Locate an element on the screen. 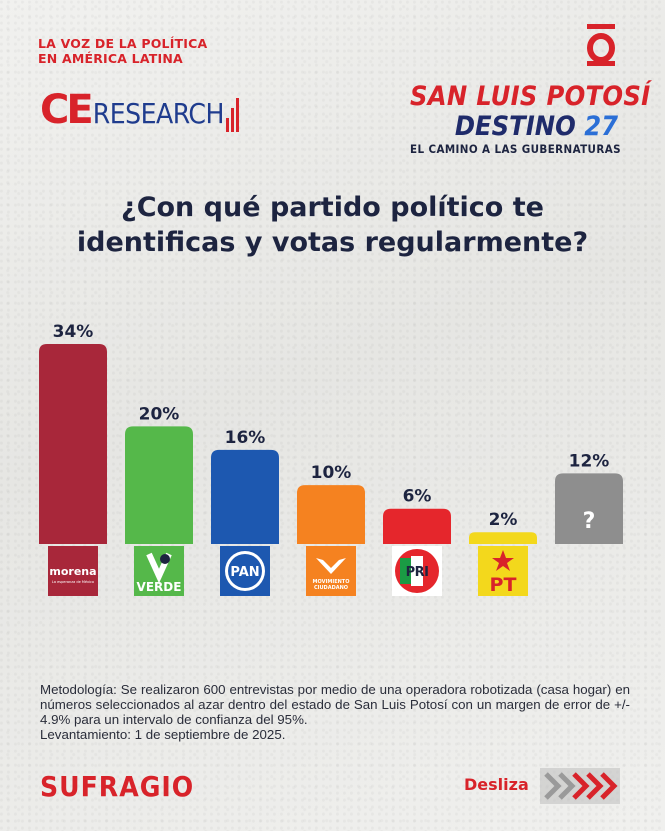 The image size is (665, 831). morena-logo-subtext: La esperanza de México is located at coordinates (73, 582).